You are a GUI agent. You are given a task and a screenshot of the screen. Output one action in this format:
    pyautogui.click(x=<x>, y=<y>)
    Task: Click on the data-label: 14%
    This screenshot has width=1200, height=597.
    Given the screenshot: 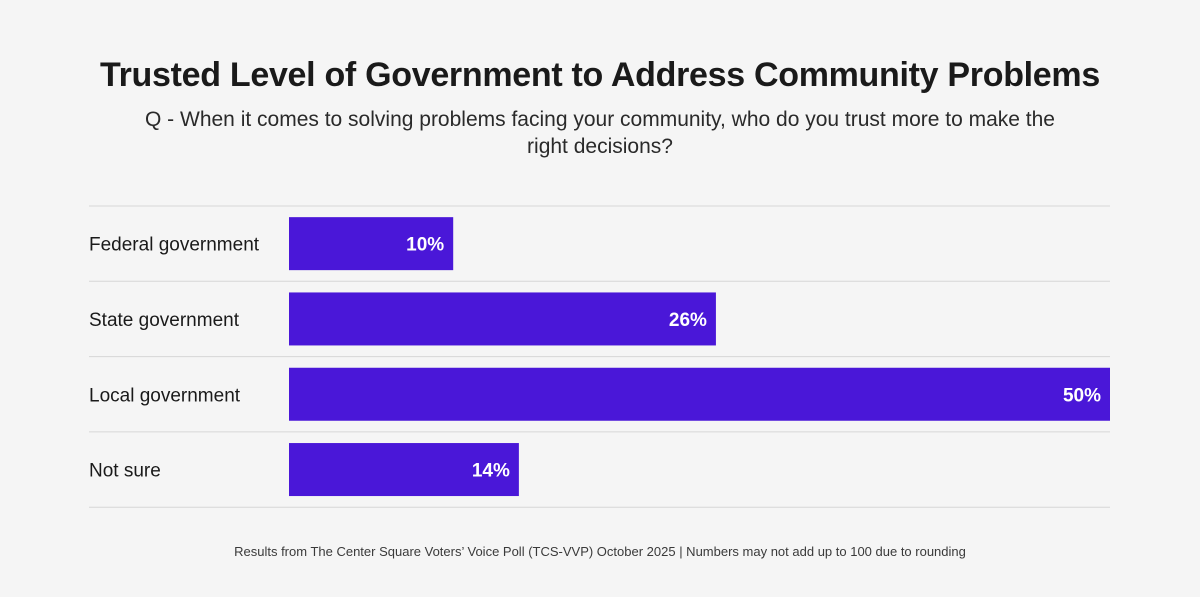 What is the action you would take?
    pyautogui.click(x=491, y=471)
    